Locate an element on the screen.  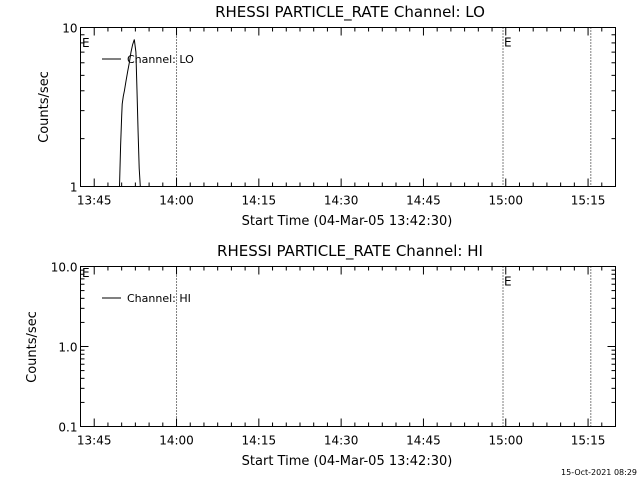
hi-legend-entry: Channel: HI is located at coordinates (159, 298).